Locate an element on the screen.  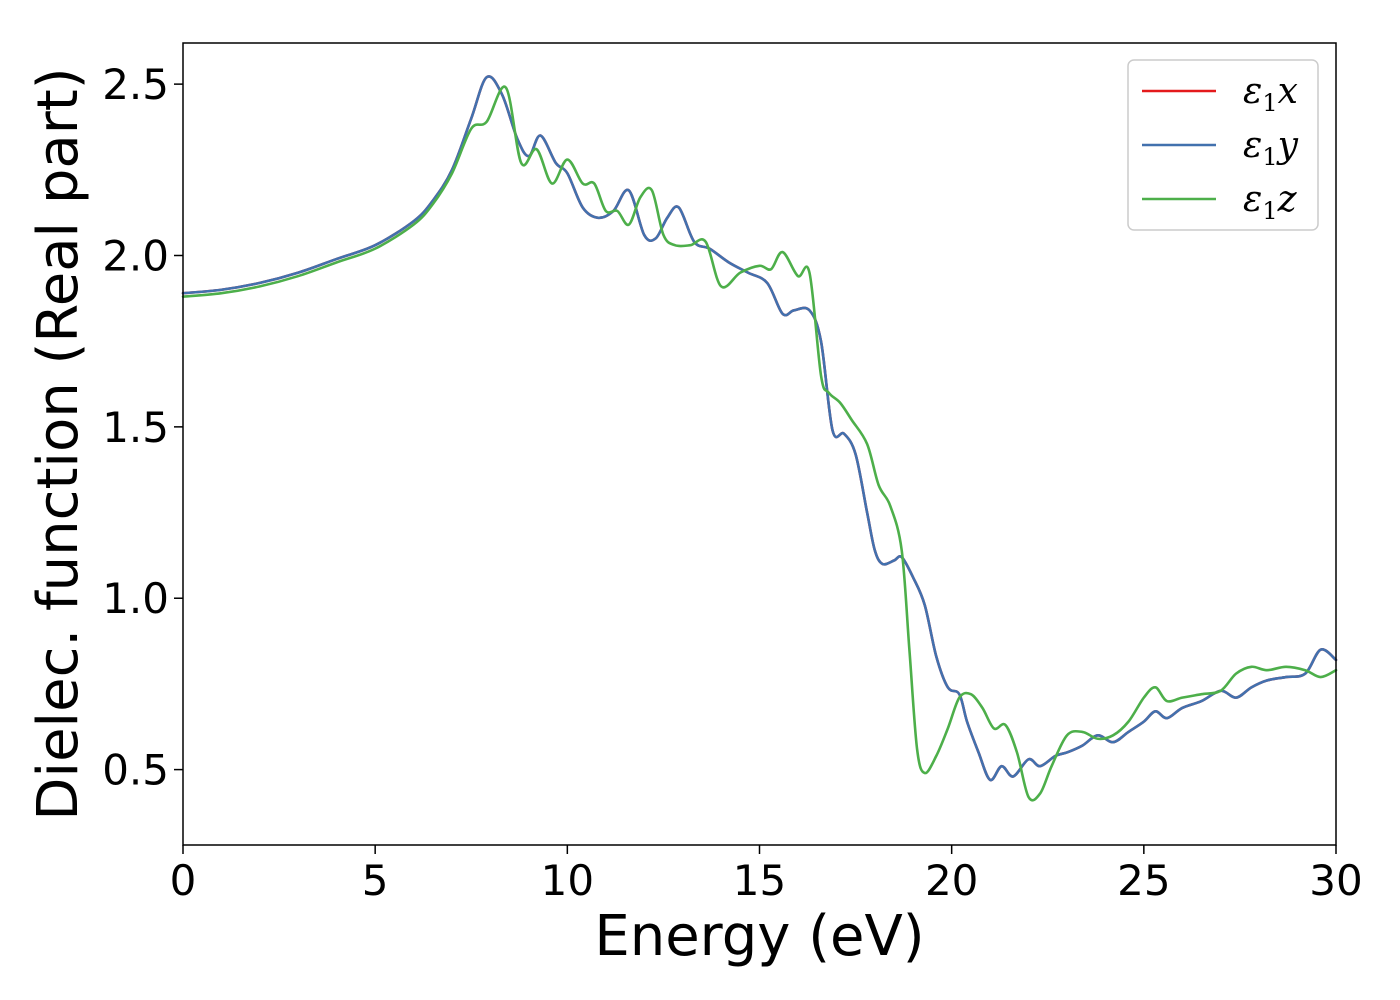
x-tick-label: 20 is located at coordinates (951, 880).